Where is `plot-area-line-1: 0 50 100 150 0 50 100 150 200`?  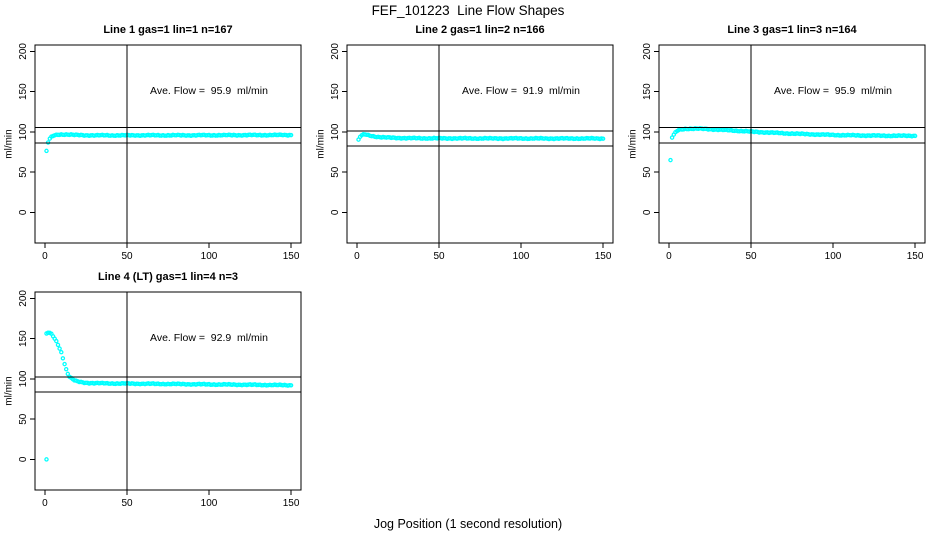 plot-area-line-1: 0 50 100 150 0 50 100 150 200 is located at coordinates (160, 152).